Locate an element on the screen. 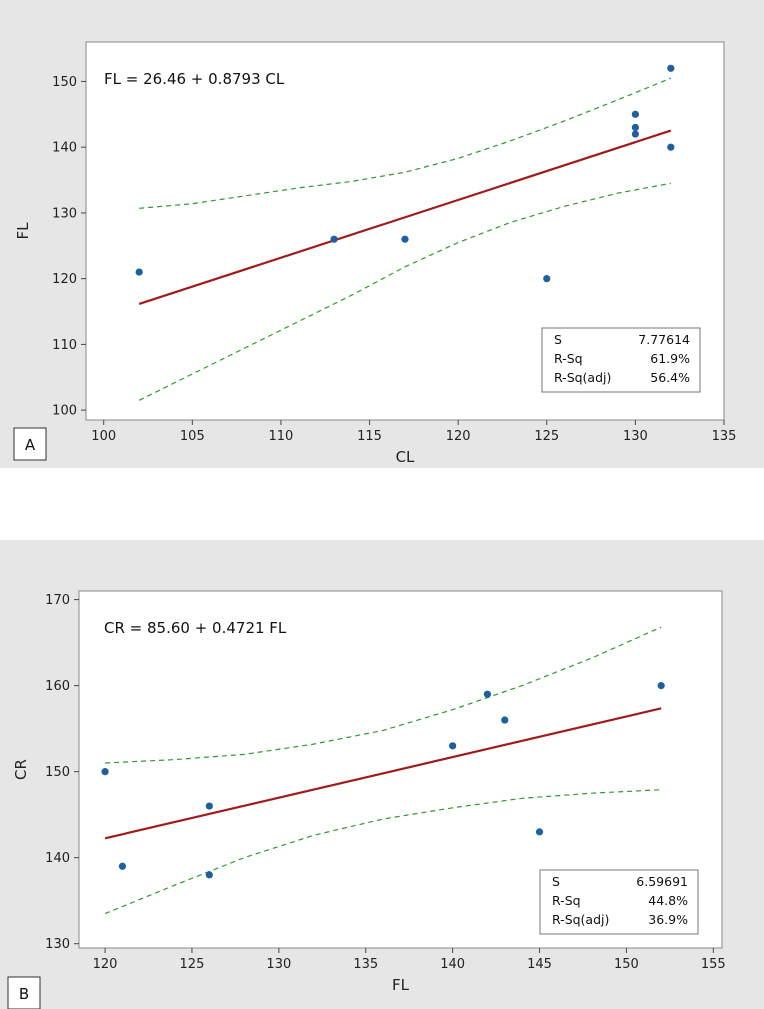  panel-label: A is located at coordinates (30, 445).